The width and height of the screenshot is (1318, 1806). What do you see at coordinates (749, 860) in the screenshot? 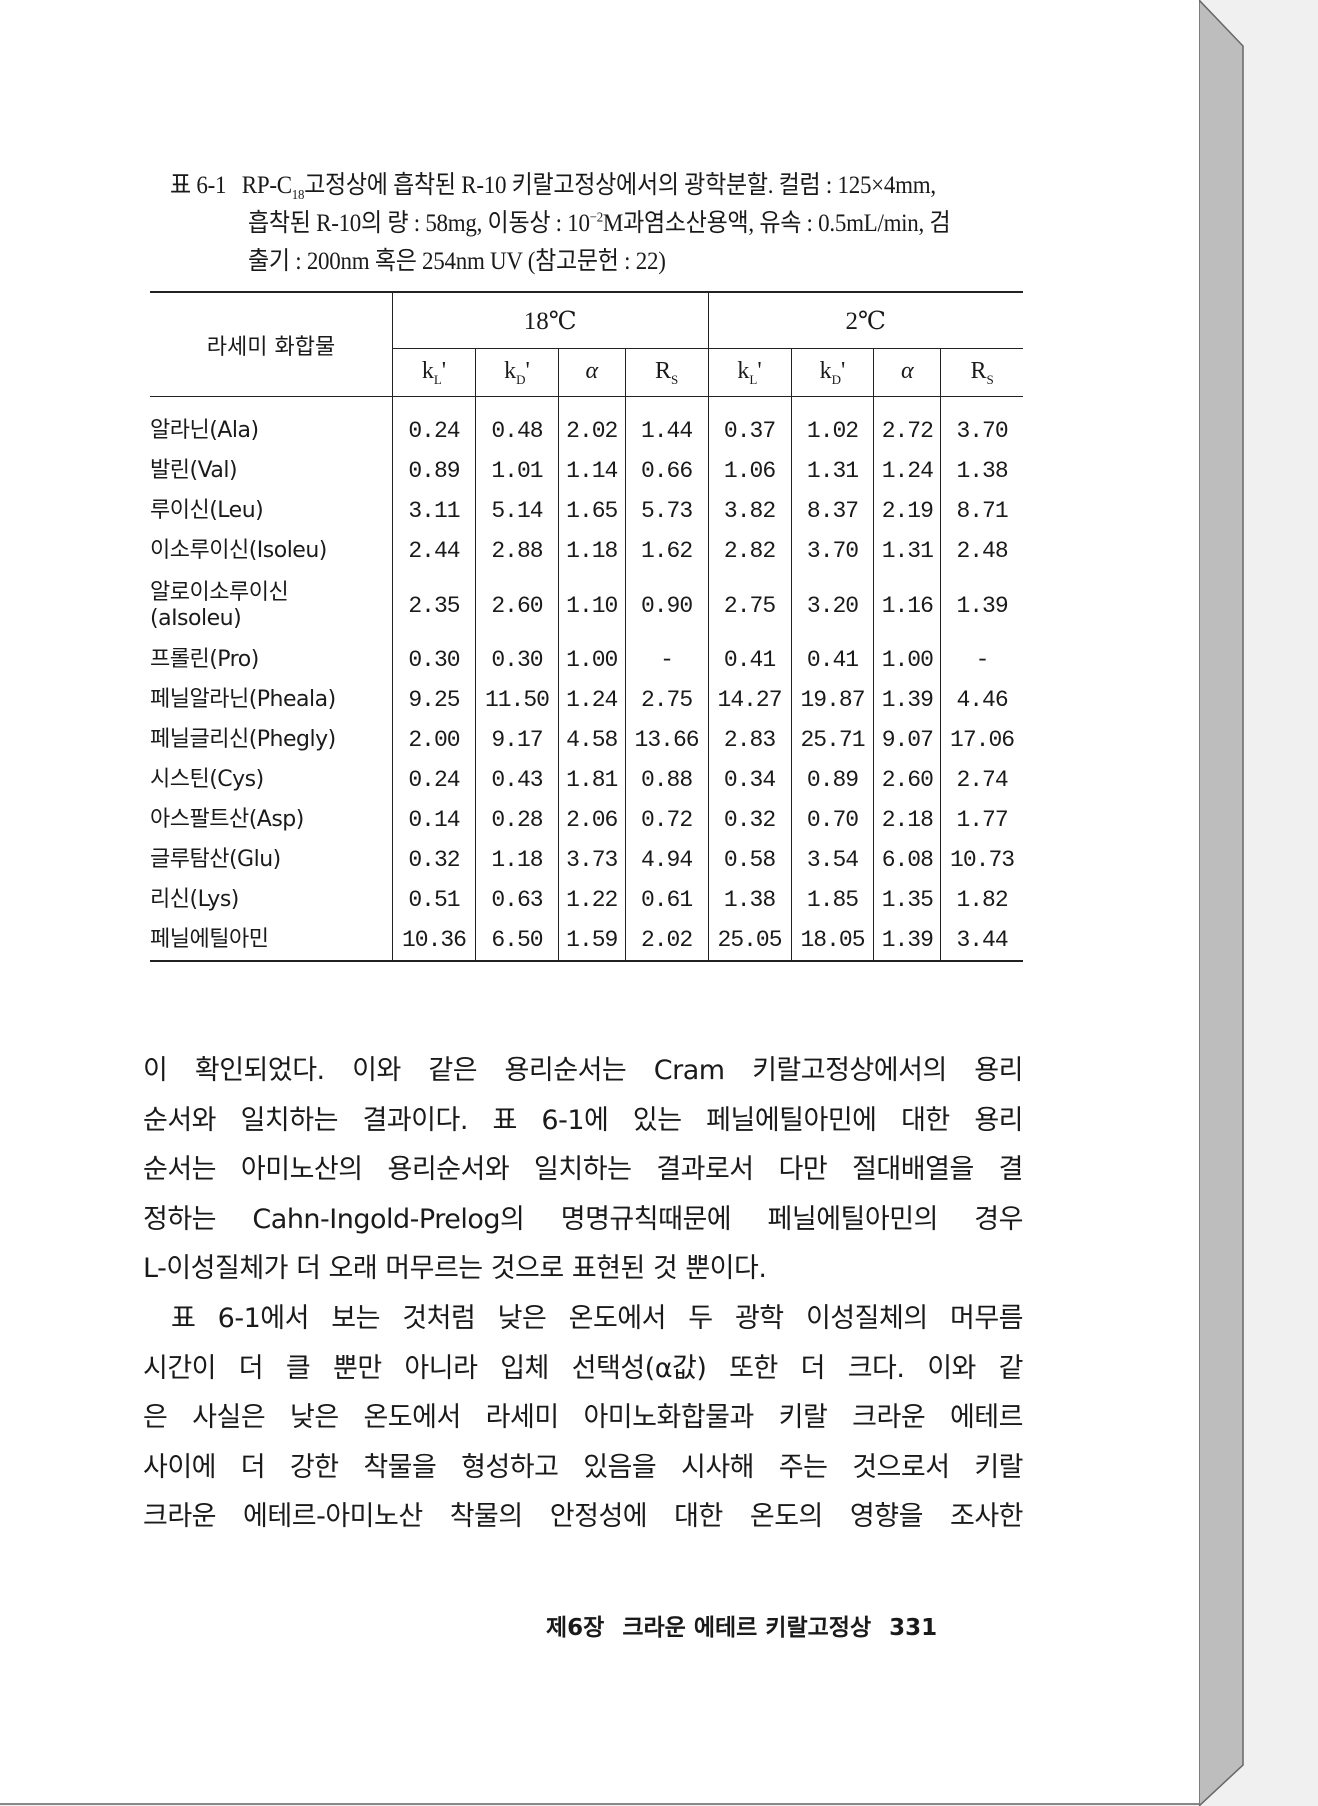
I see `table-cell: 0.58` at bounding box center [749, 860].